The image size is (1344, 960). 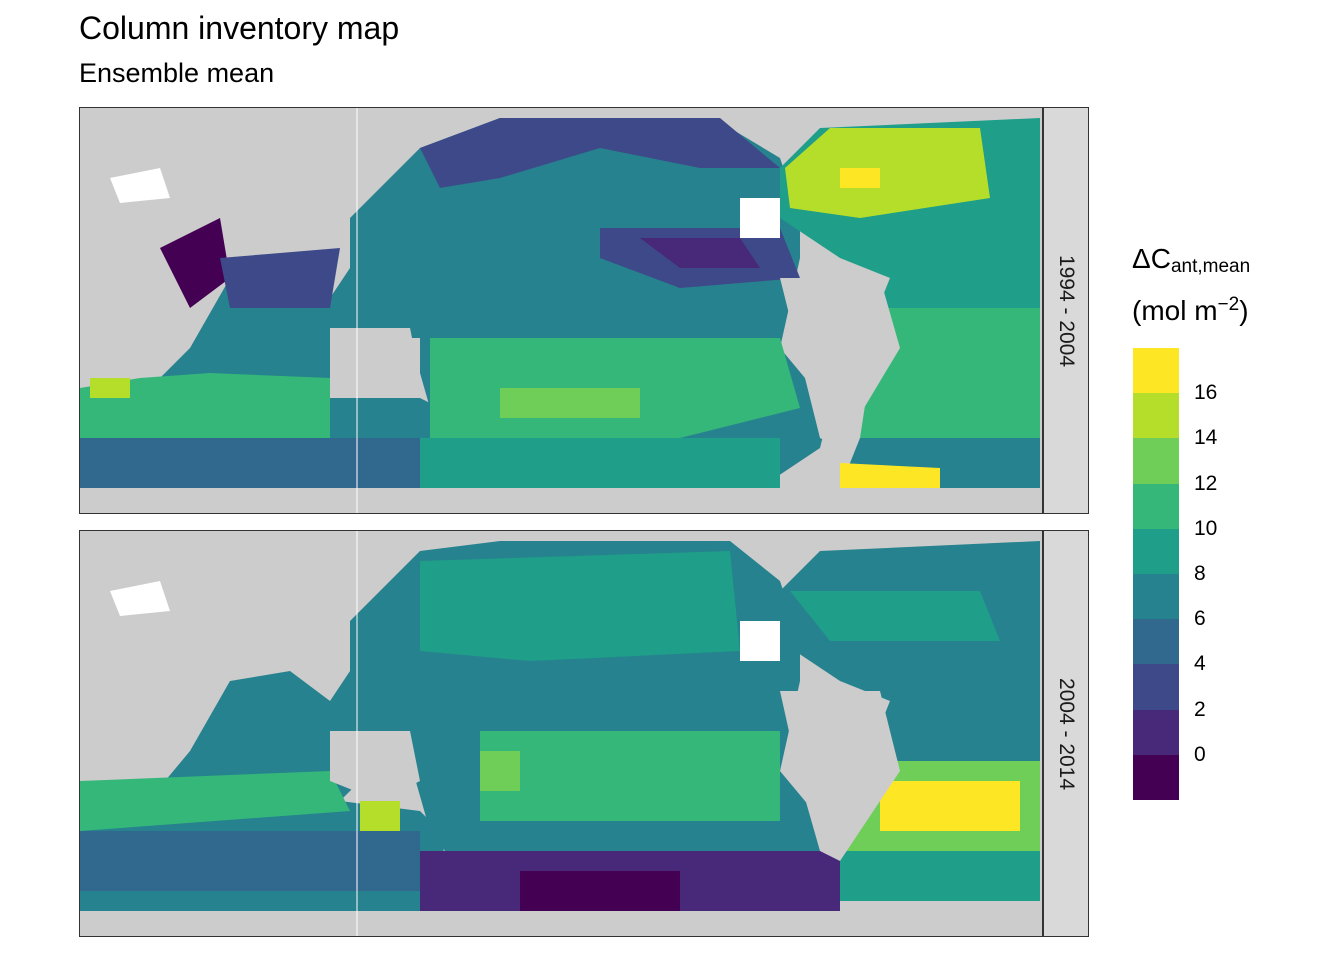 I want to click on legend-tick-label: 6, so click(x=1200, y=619).